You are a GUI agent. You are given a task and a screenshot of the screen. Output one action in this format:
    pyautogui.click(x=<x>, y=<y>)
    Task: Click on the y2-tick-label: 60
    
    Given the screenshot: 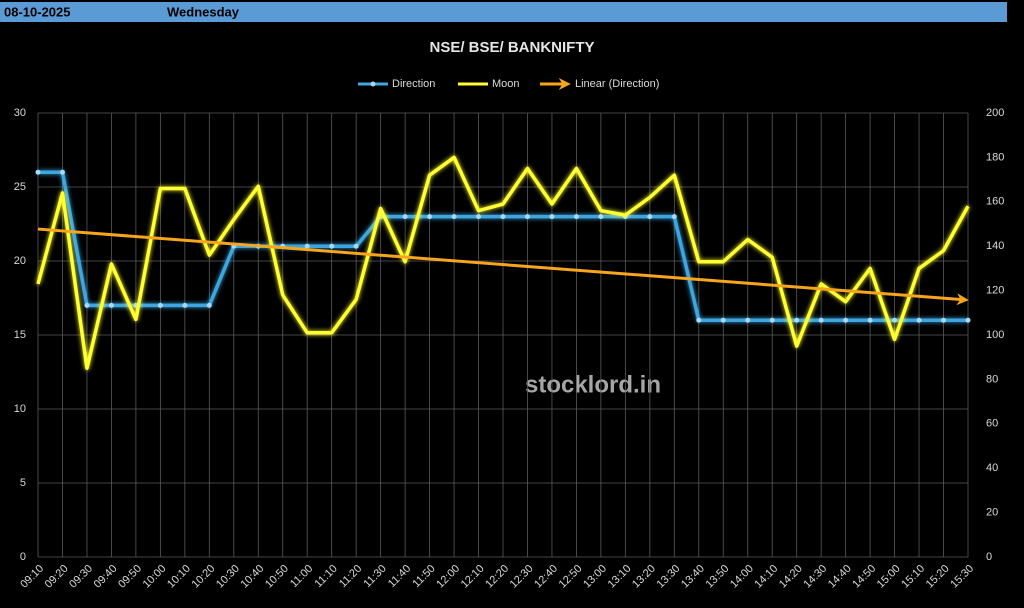 What is the action you would take?
    pyautogui.click(x=992, y=424)
    